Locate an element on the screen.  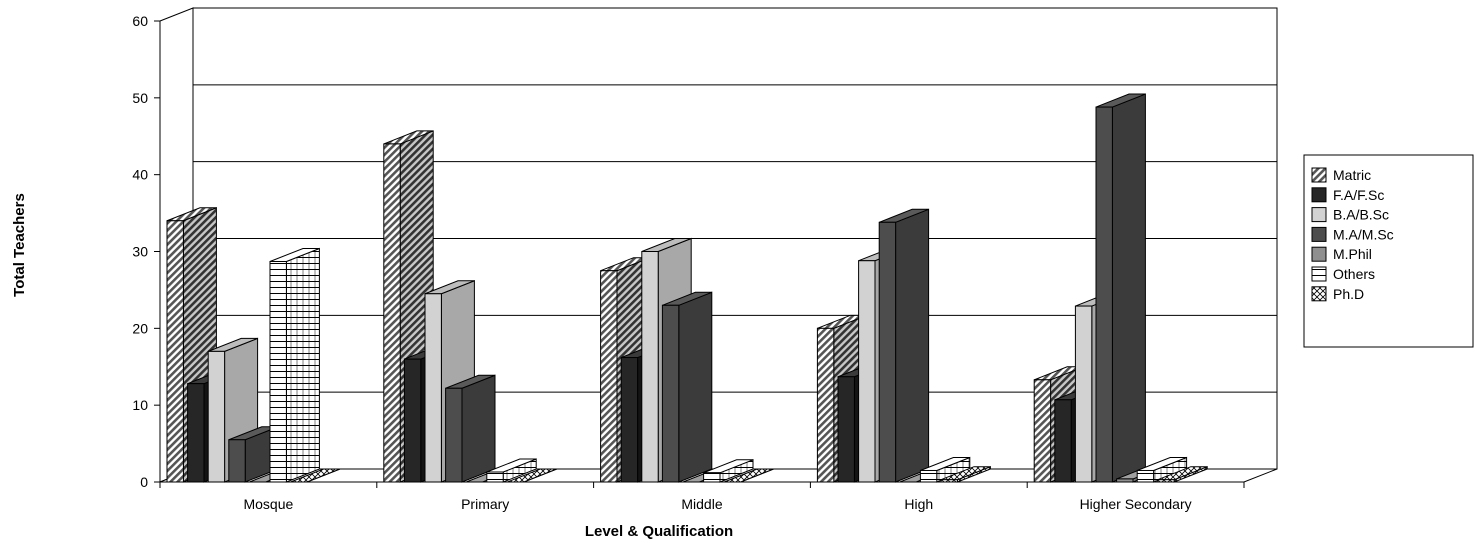
legend-item: Others is located at coordinates (1343, 274).